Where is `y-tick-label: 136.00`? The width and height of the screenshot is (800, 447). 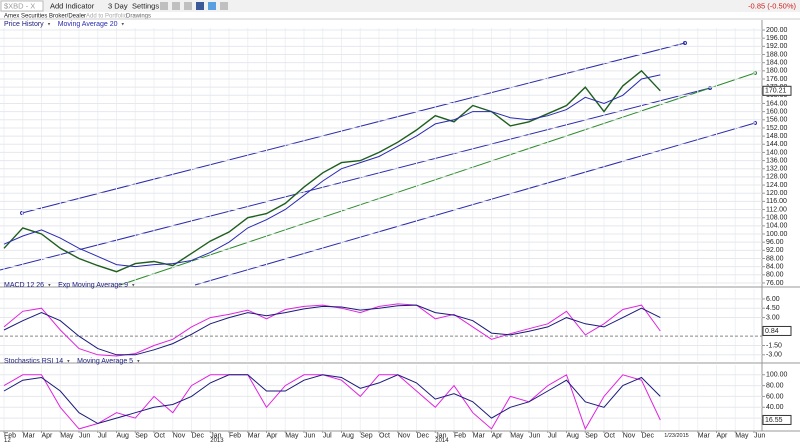
y-tick-label: 136.00 is located at coordinates (777, 160).